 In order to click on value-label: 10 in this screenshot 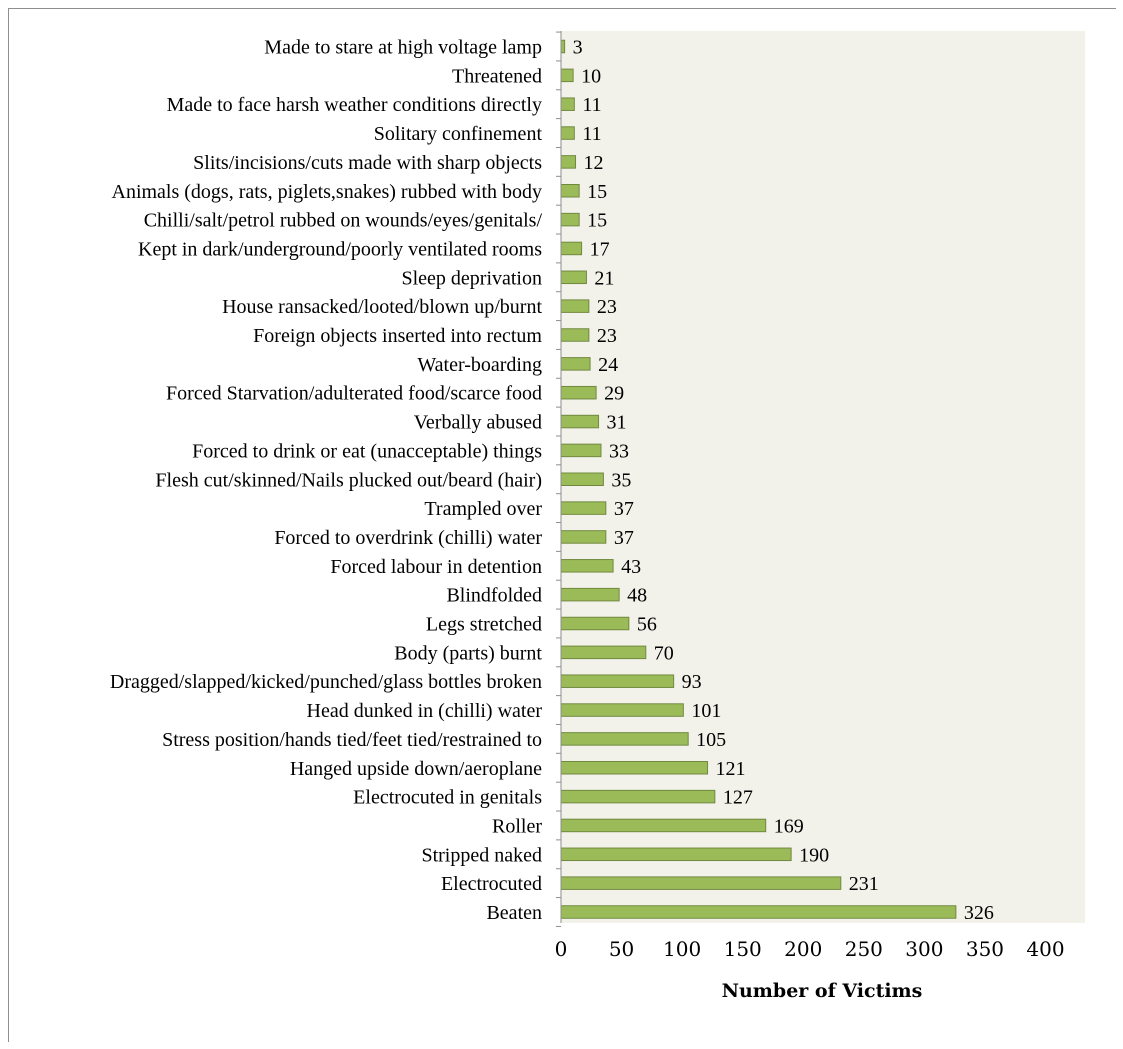, I will do `click(591, 76)`.